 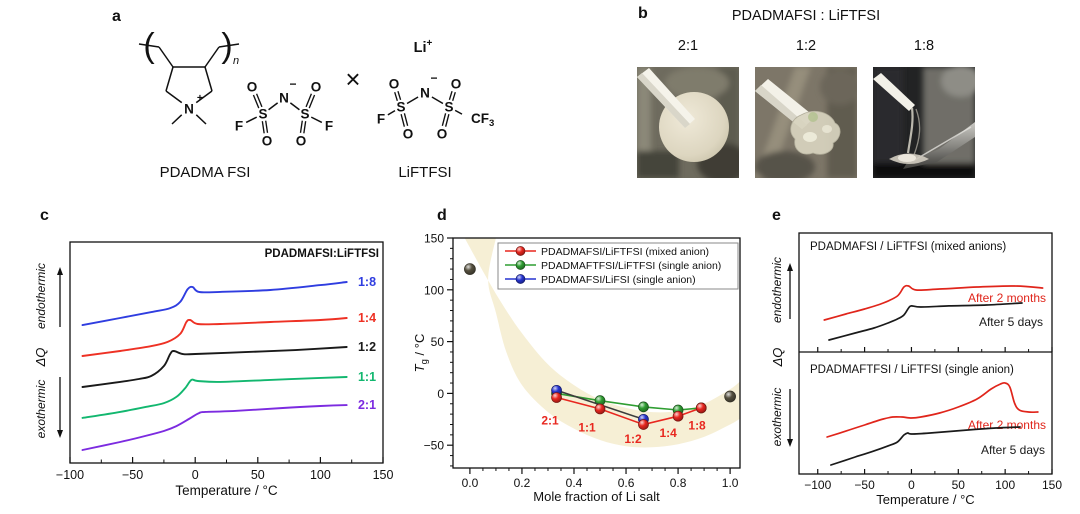 What do you see at coordinates (777, 358) in the screenshot?
I see `delta-q-label: ΔQ` at bounding box center [777, 358].